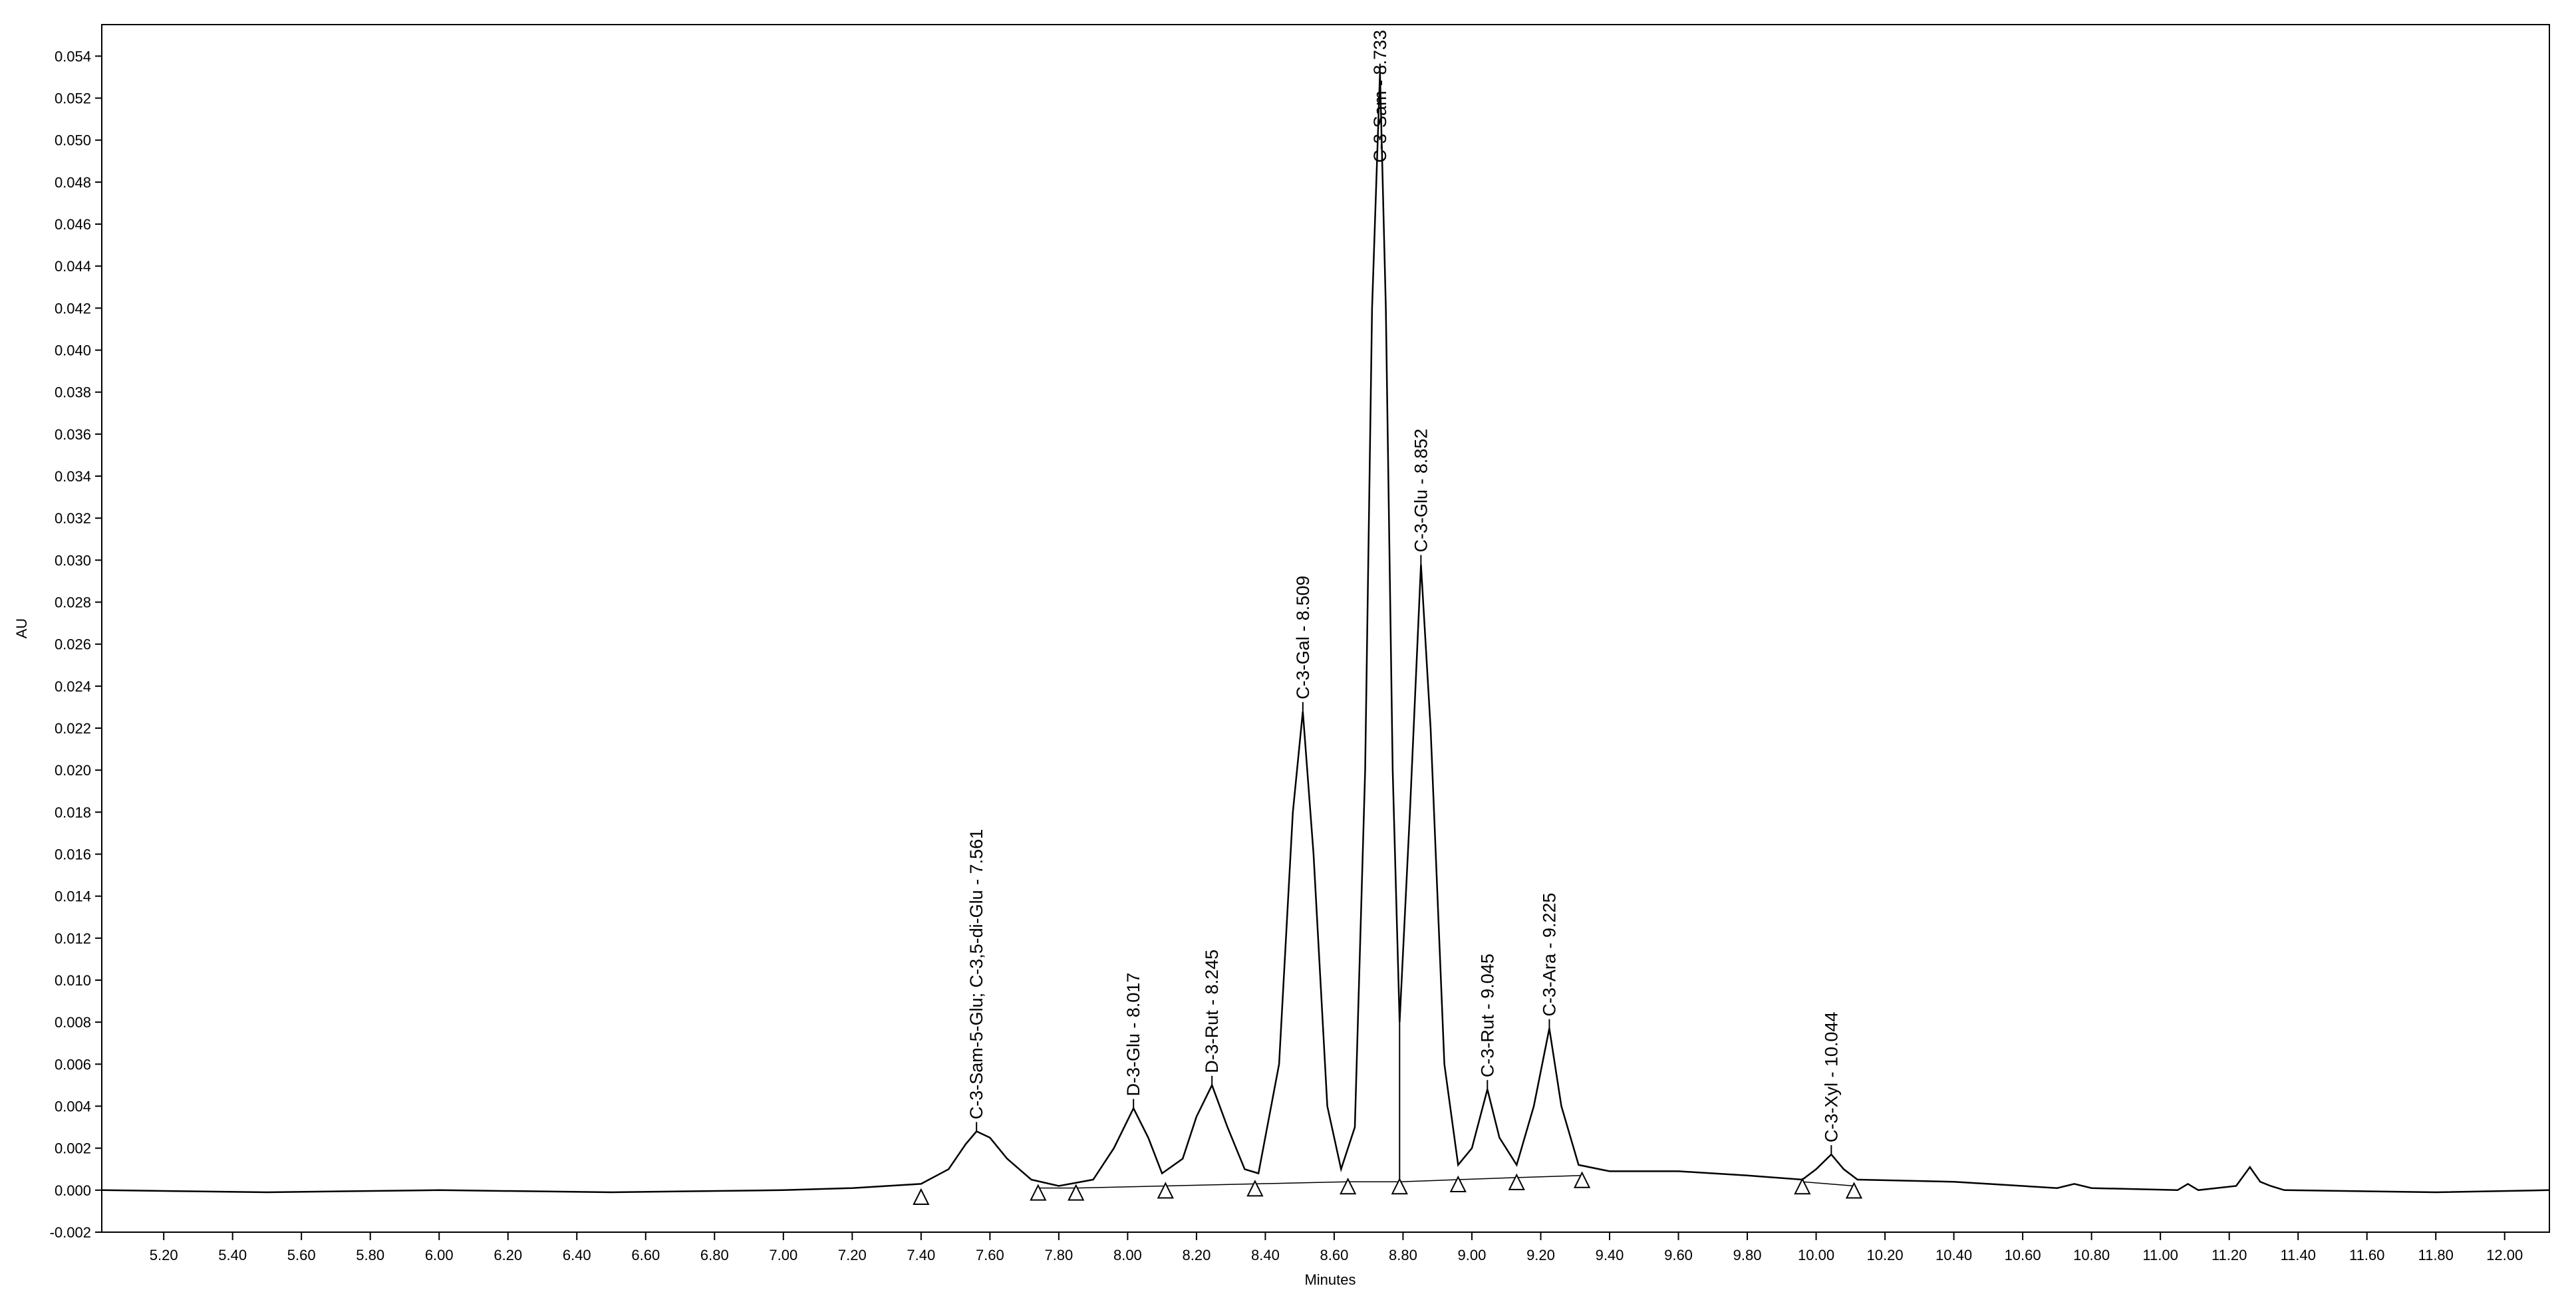 The image size is (2576, 1294). I want to click on y-tick-label: 0.034, so click(73, 477).